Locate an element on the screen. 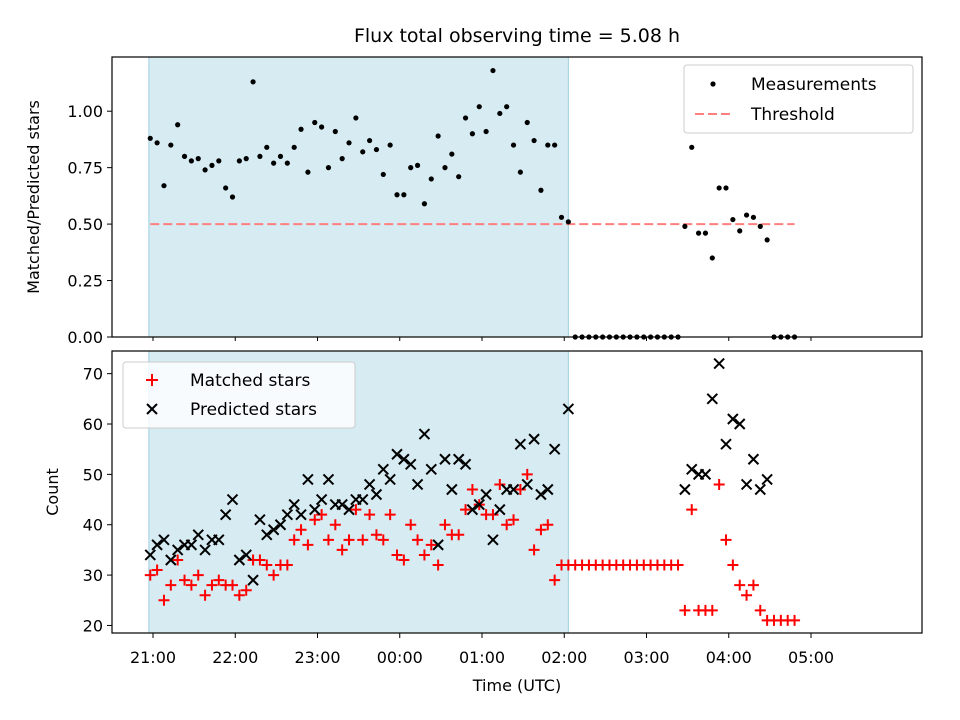 Image resolution: width=960 pixels, height=720 pixels. x-tick-label: 05:00 is located at coordinates (811, 657).